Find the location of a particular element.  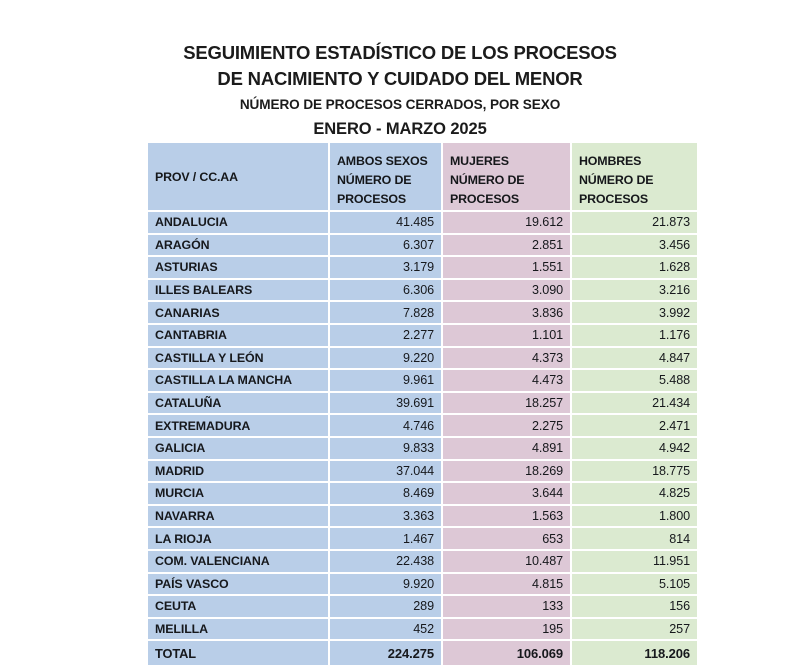

cell-region: ARAGÓN is located at coordinates (239, 246).